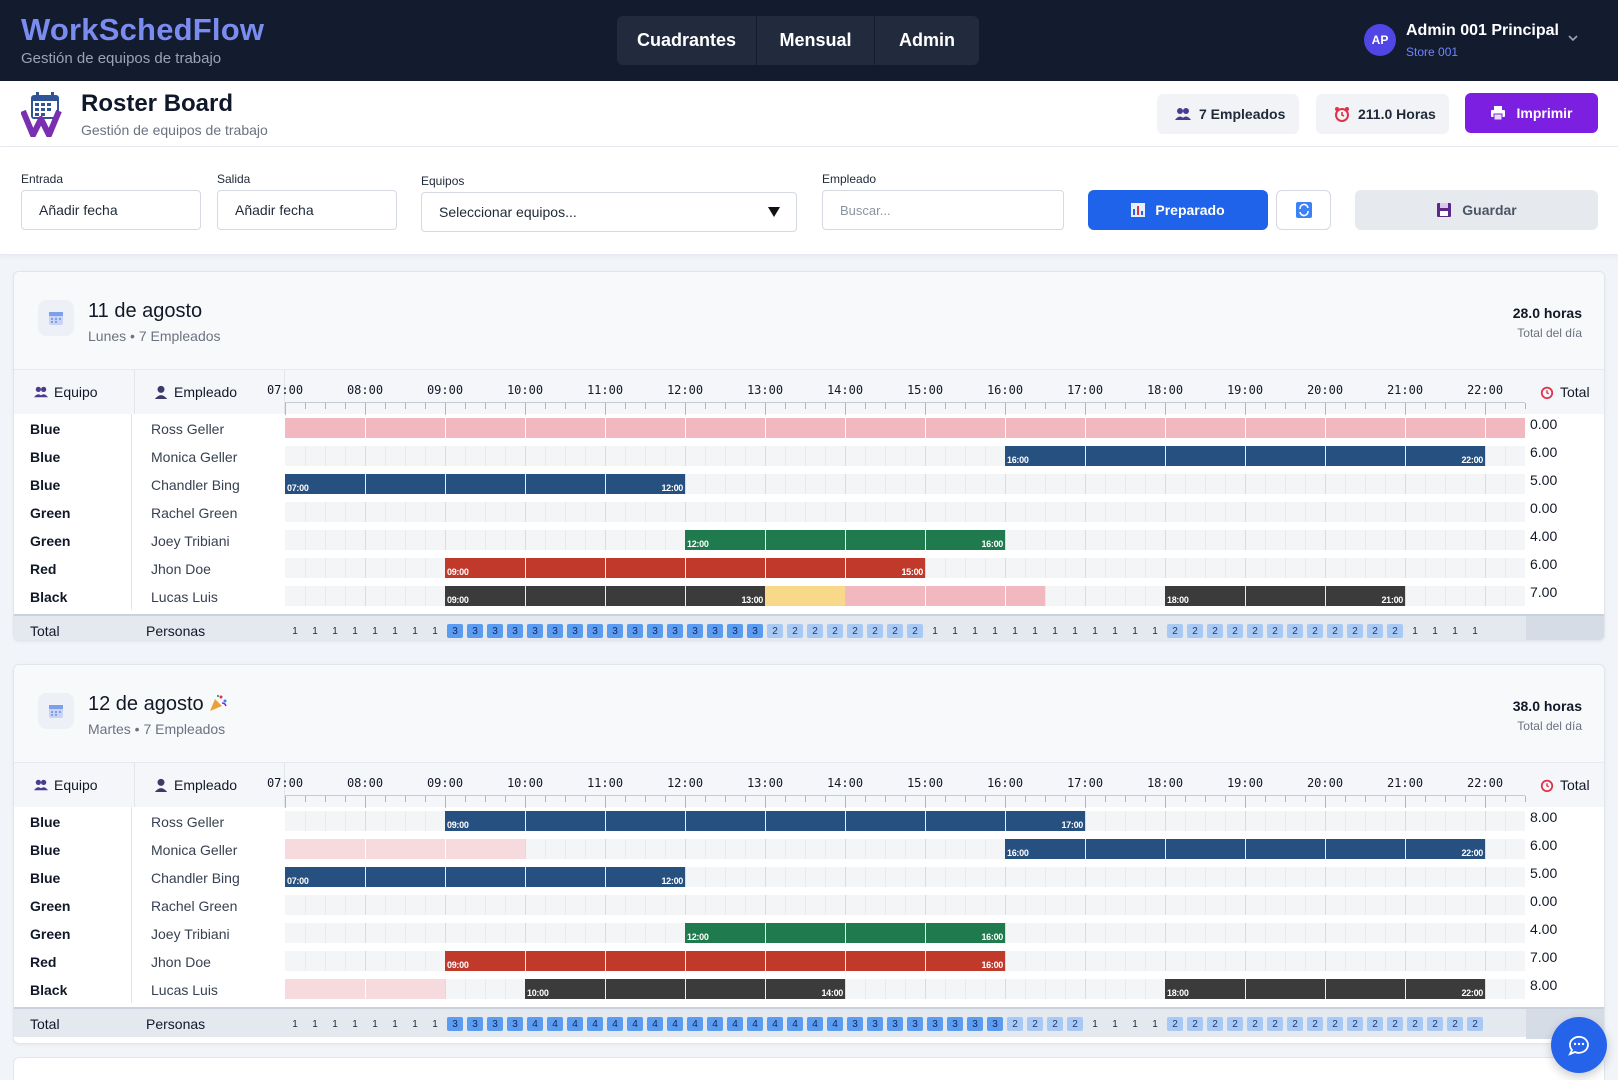 Image resolution: width=1618 pixels, height=1080 pixels. What do you see at coordinates (816, 40) in the screenshot?
I see `nav-mensual: Mensual` at bounding box center [816, 40].